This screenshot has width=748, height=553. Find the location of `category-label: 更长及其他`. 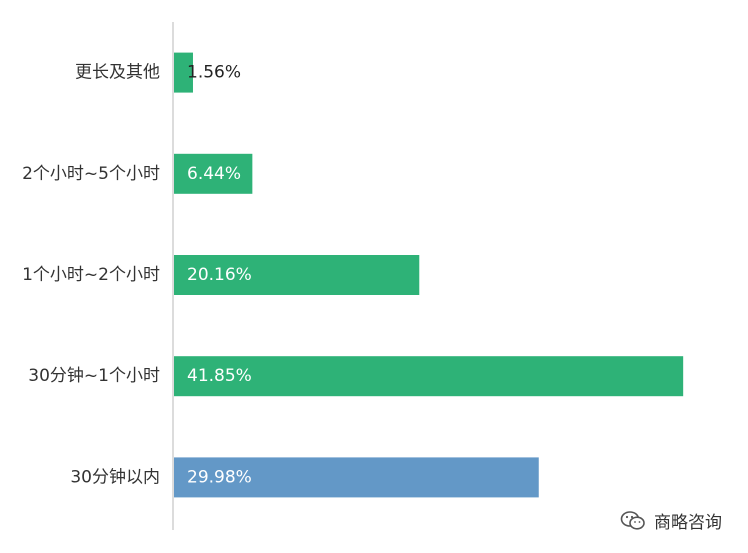

category-label: 更长及其他 is located at coordinates (117, 73).